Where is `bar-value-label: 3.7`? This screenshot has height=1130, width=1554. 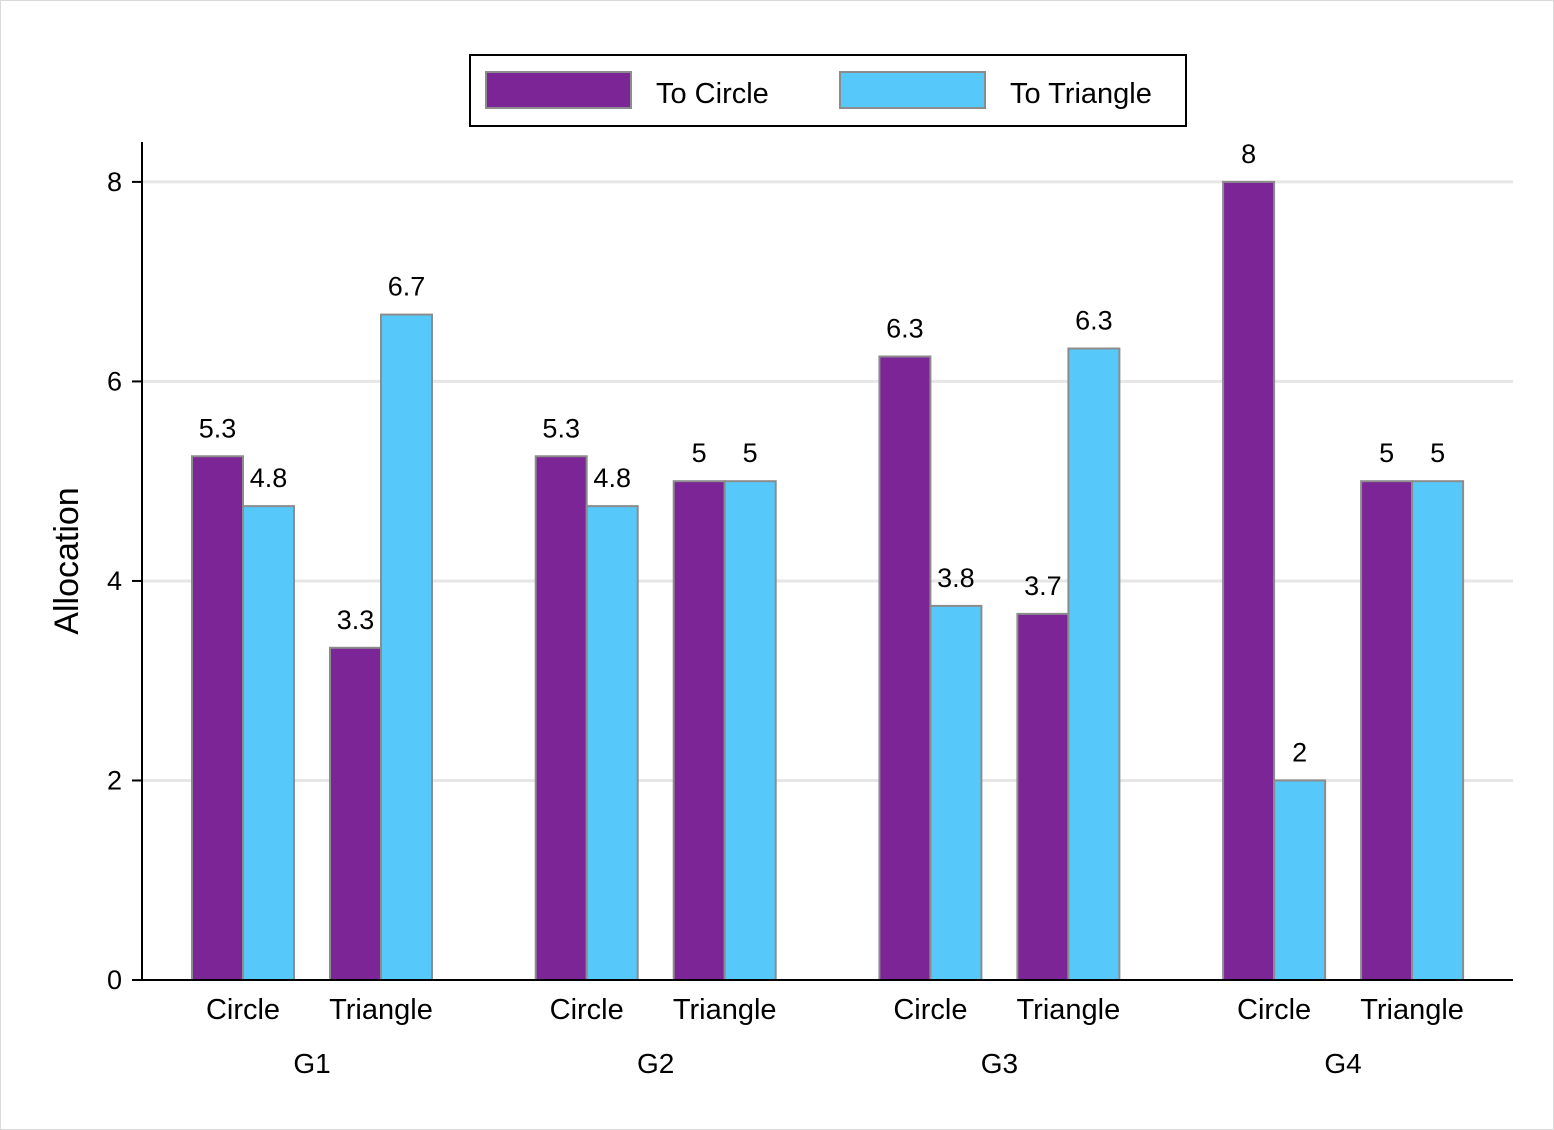 bar-value-label: 3.7 is located at coordinates (1043, 586).